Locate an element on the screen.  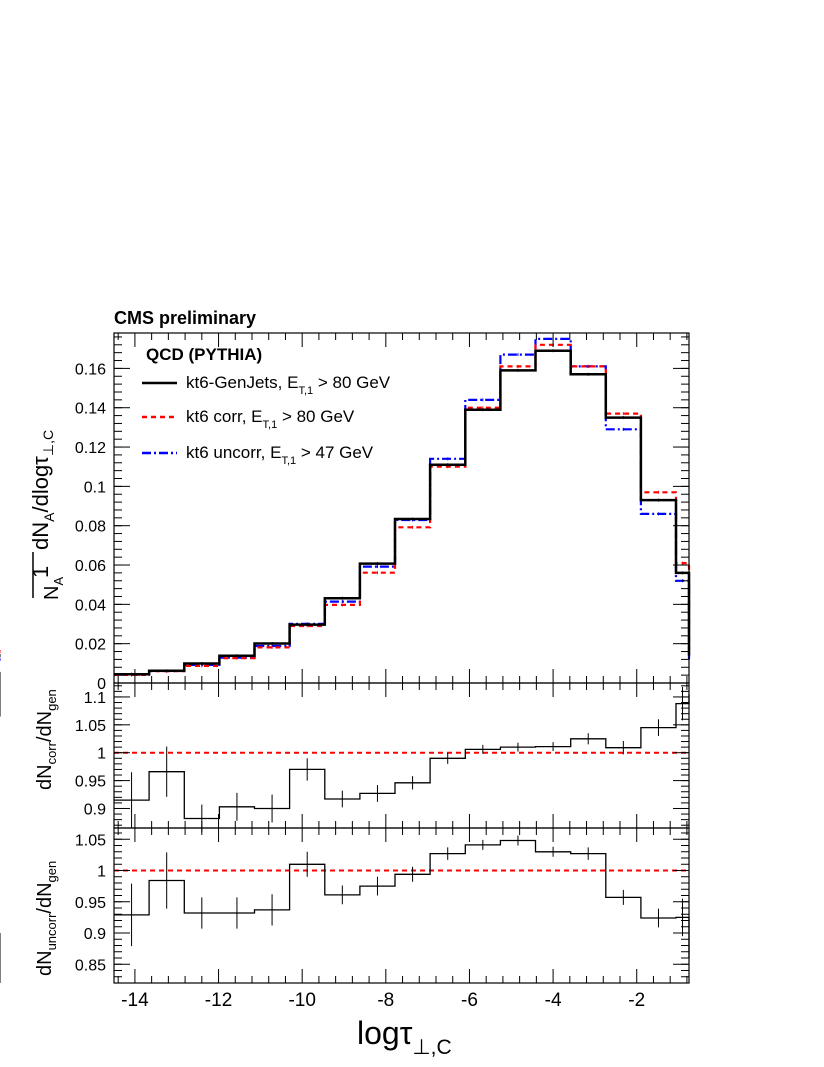
x-axis: -14 -12 -10 -8 -6 -4 -2 is located at coordinates (383, 1000).